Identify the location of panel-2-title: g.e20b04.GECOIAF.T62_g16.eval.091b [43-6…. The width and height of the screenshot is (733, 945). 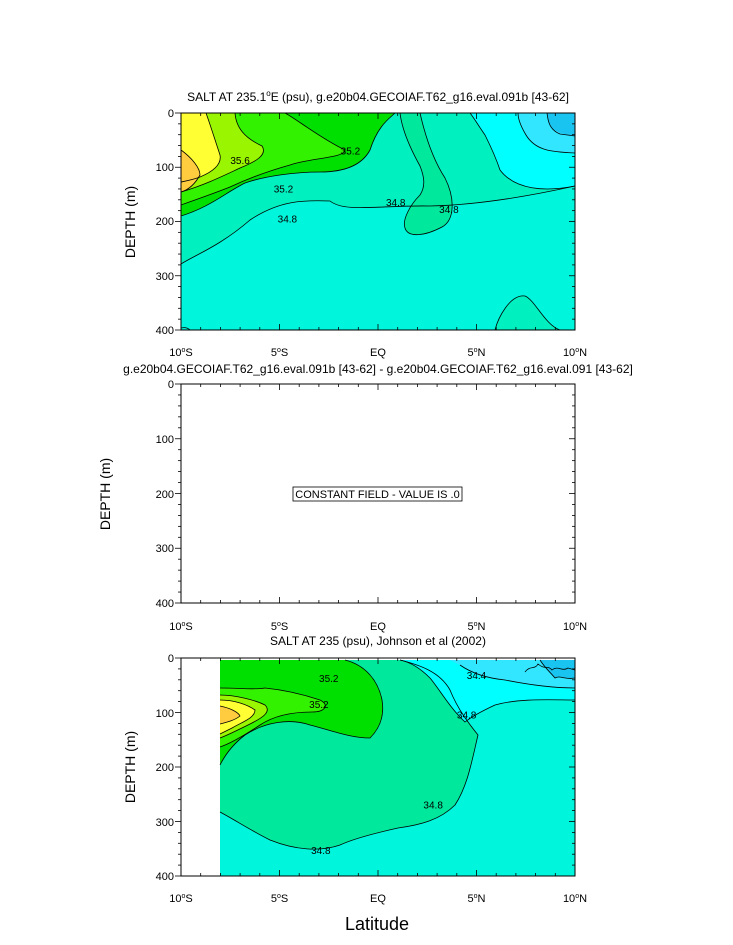
(378, 369).